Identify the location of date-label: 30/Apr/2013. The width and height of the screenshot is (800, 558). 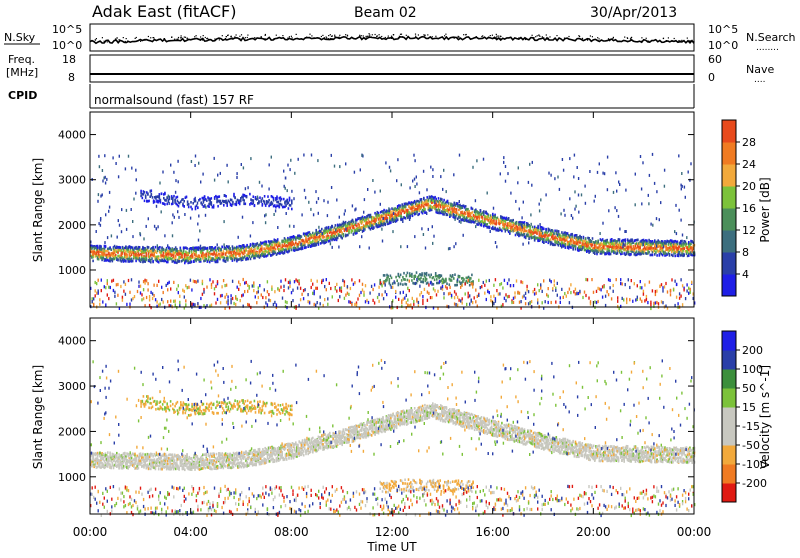
(633, 13).